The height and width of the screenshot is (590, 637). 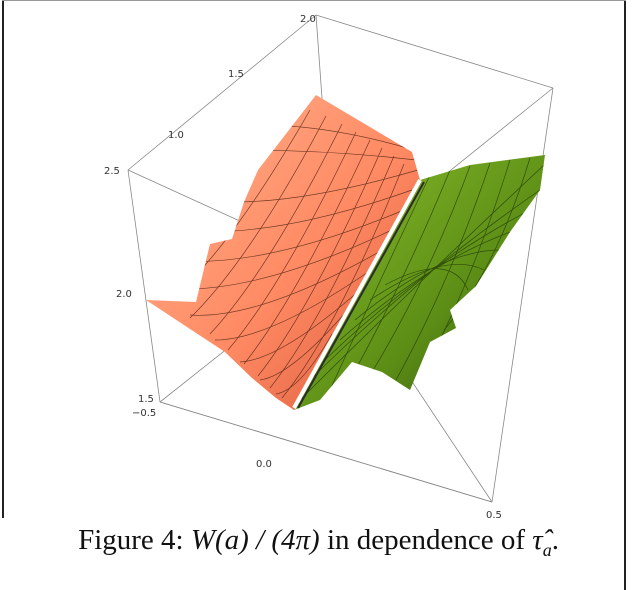 What do you see at coordinates (426, 540) in the screenshot?
I see `caption-text: in dependence of` at bounding box center [426, 540].